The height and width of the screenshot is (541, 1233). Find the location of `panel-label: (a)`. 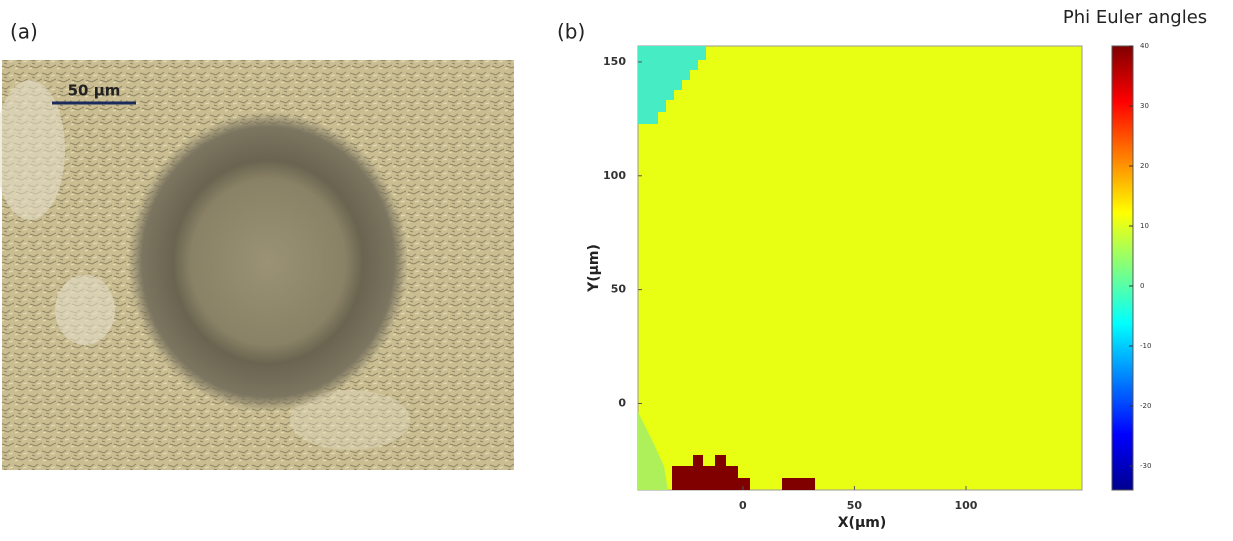

panel-label: (a) is located at coordinates (24, 32).